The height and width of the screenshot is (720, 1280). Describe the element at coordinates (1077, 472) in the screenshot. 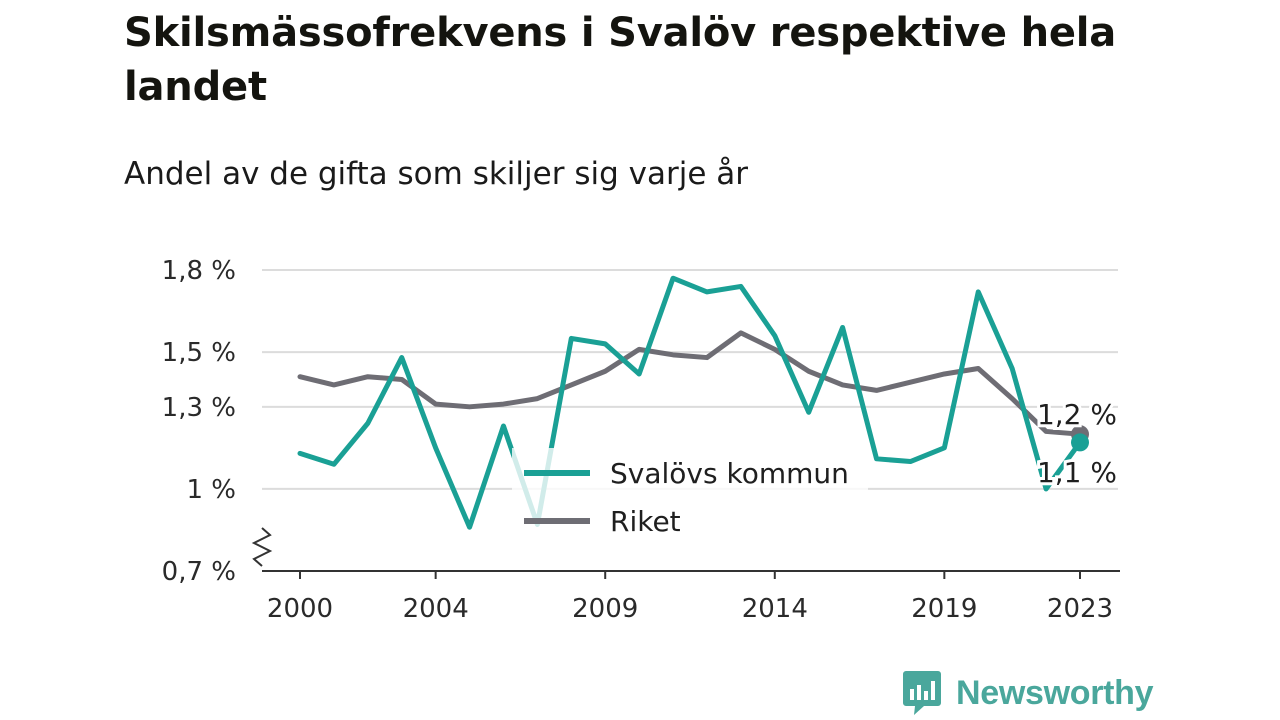

I see `end-label-svalov: 1,1 %` at that location.